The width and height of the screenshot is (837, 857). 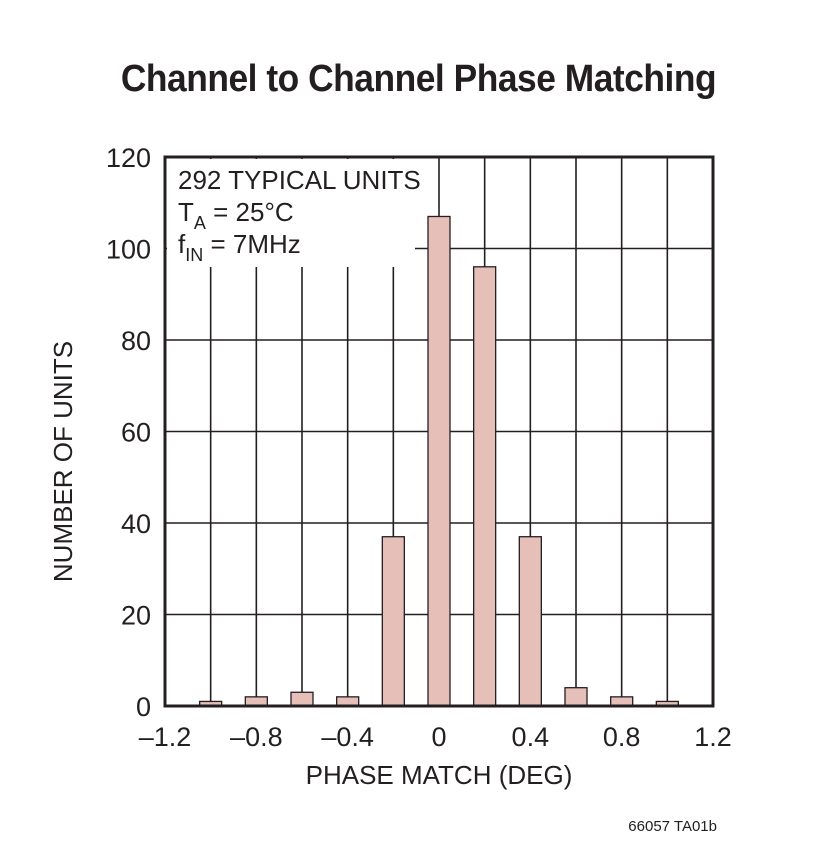 What do you see at coordinates (256, 737) in the screenshot?
I see `x-tick-label: –0.8` at bounding box center [256, 737].